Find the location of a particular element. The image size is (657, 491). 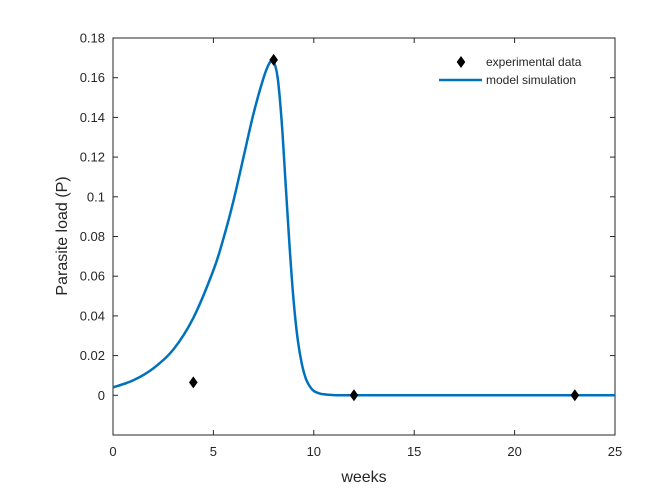

x-tick-label: 20 is located at coordinates (514, 451).